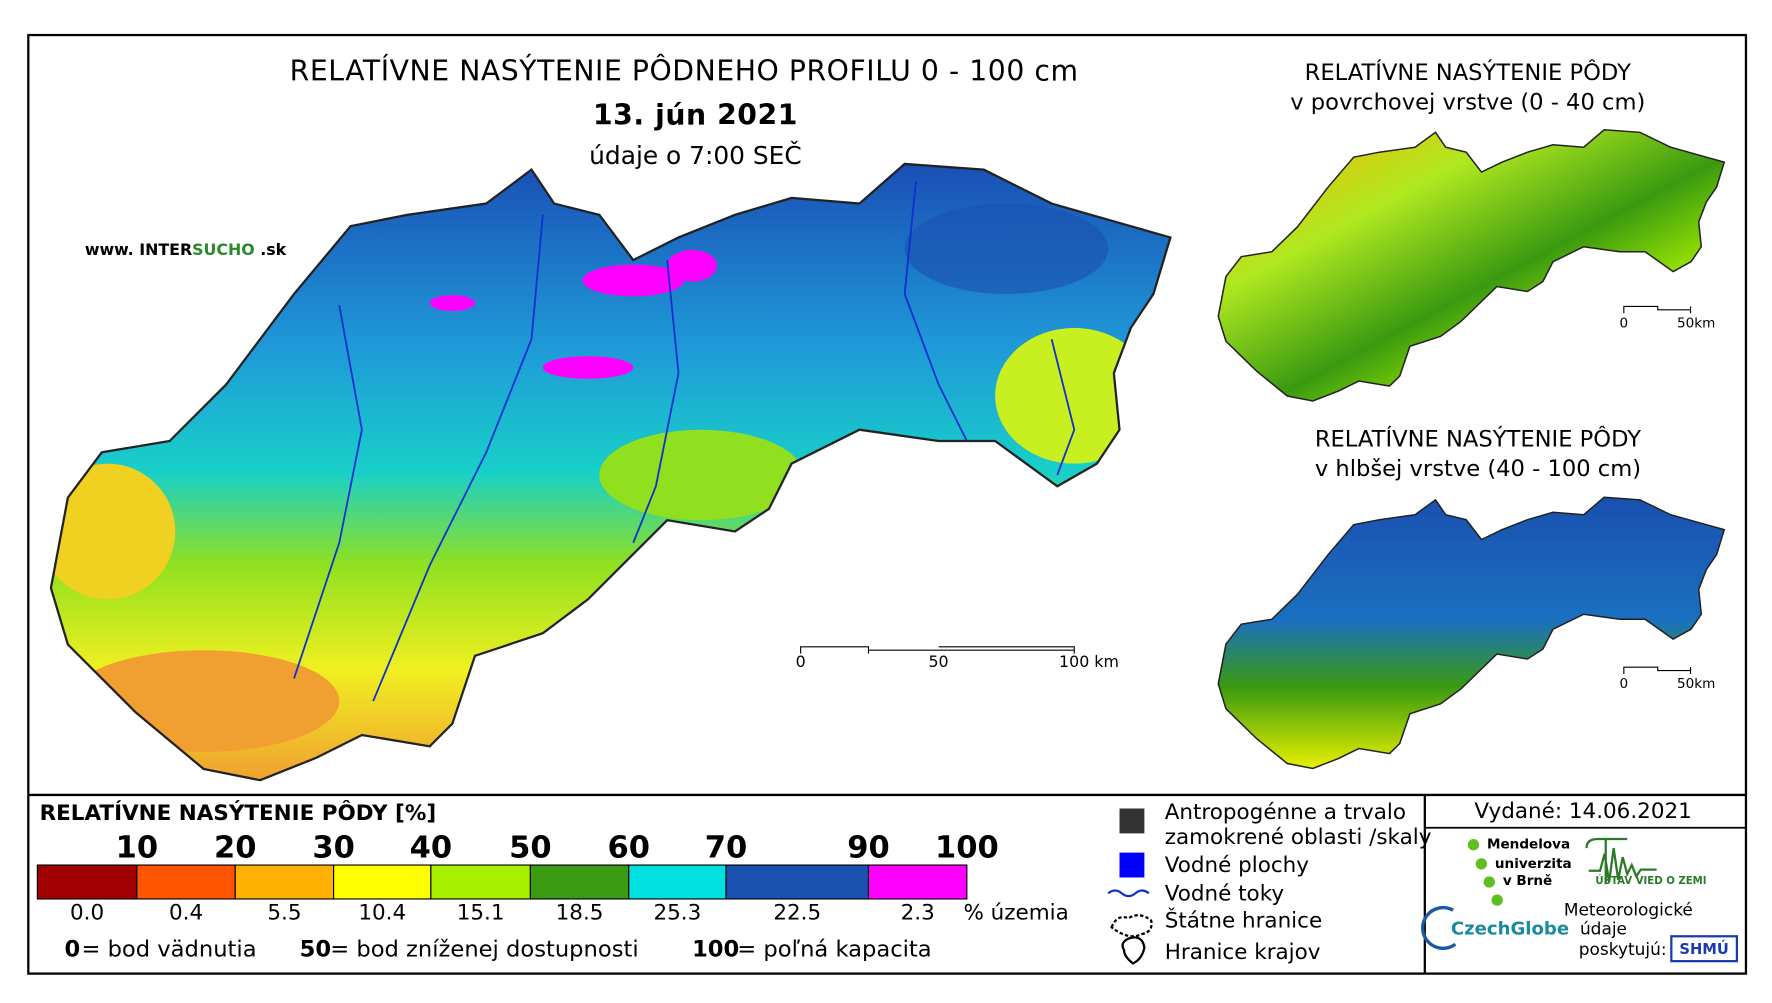 The width and height of the screenshot is (1772, 1003). I want to click on share-label: 15.1, so click(481, 913).